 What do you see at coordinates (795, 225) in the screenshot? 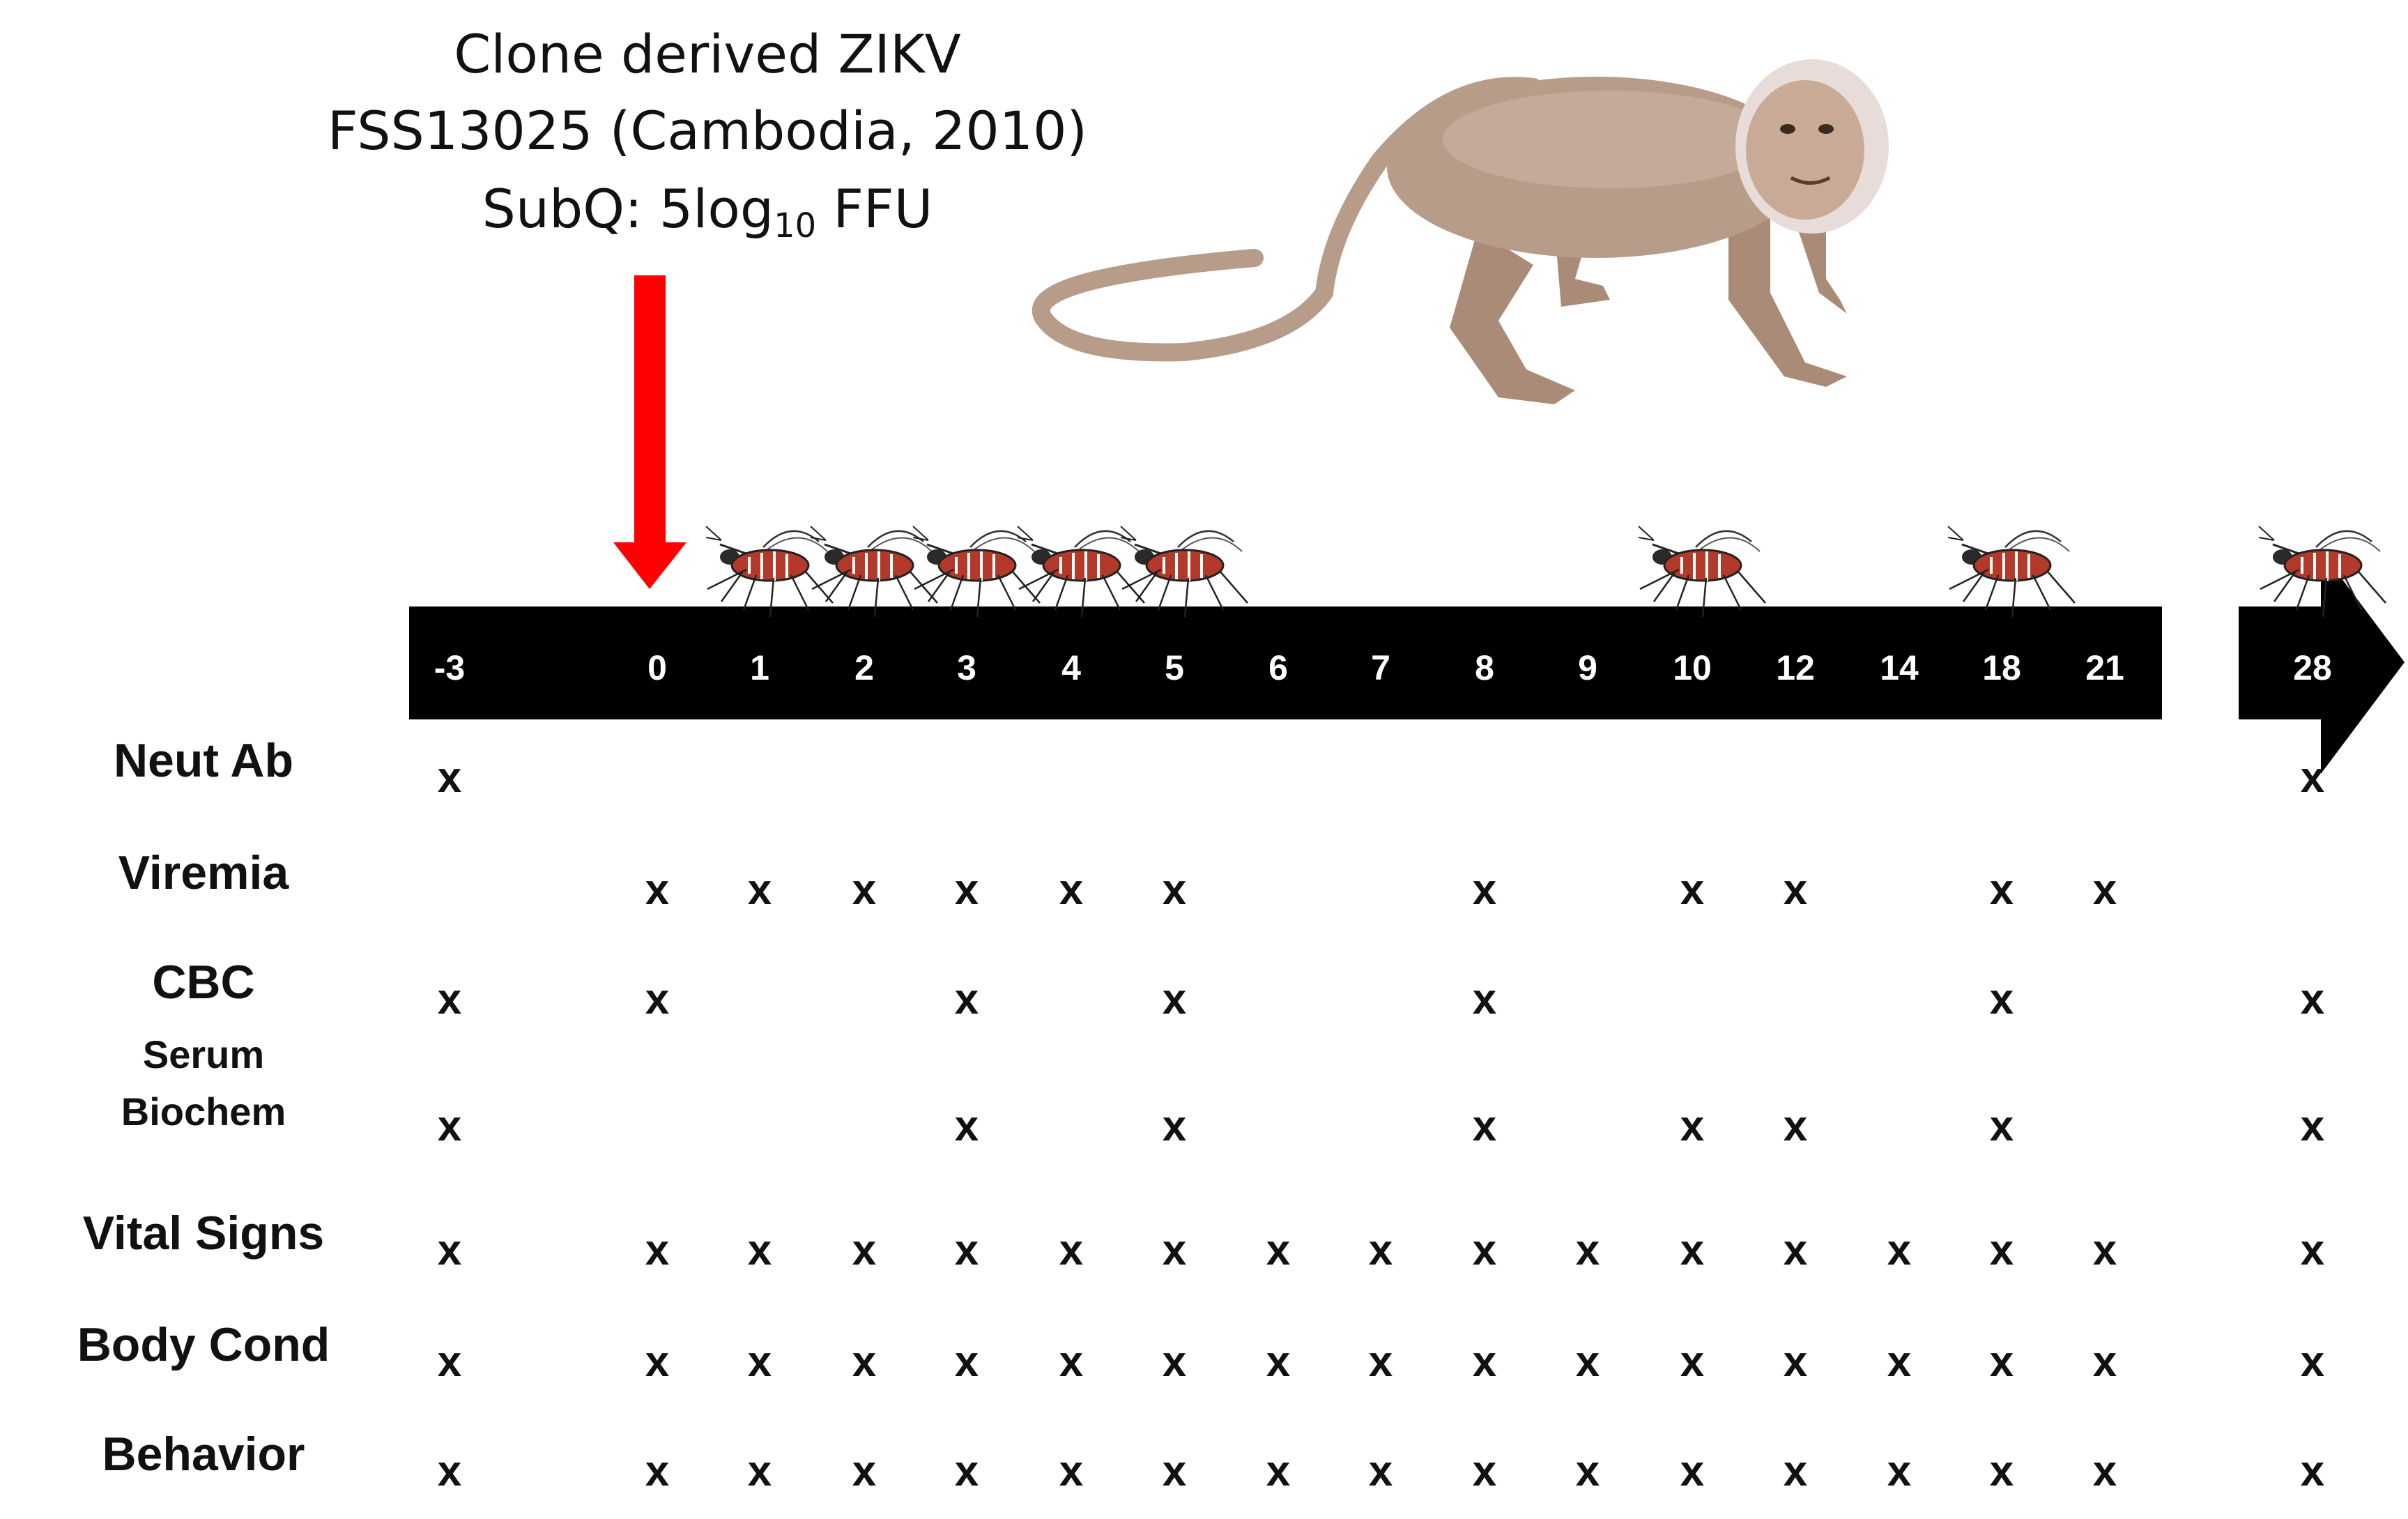
I see `dose-subscript: 10` at bounding box center [795, 225].